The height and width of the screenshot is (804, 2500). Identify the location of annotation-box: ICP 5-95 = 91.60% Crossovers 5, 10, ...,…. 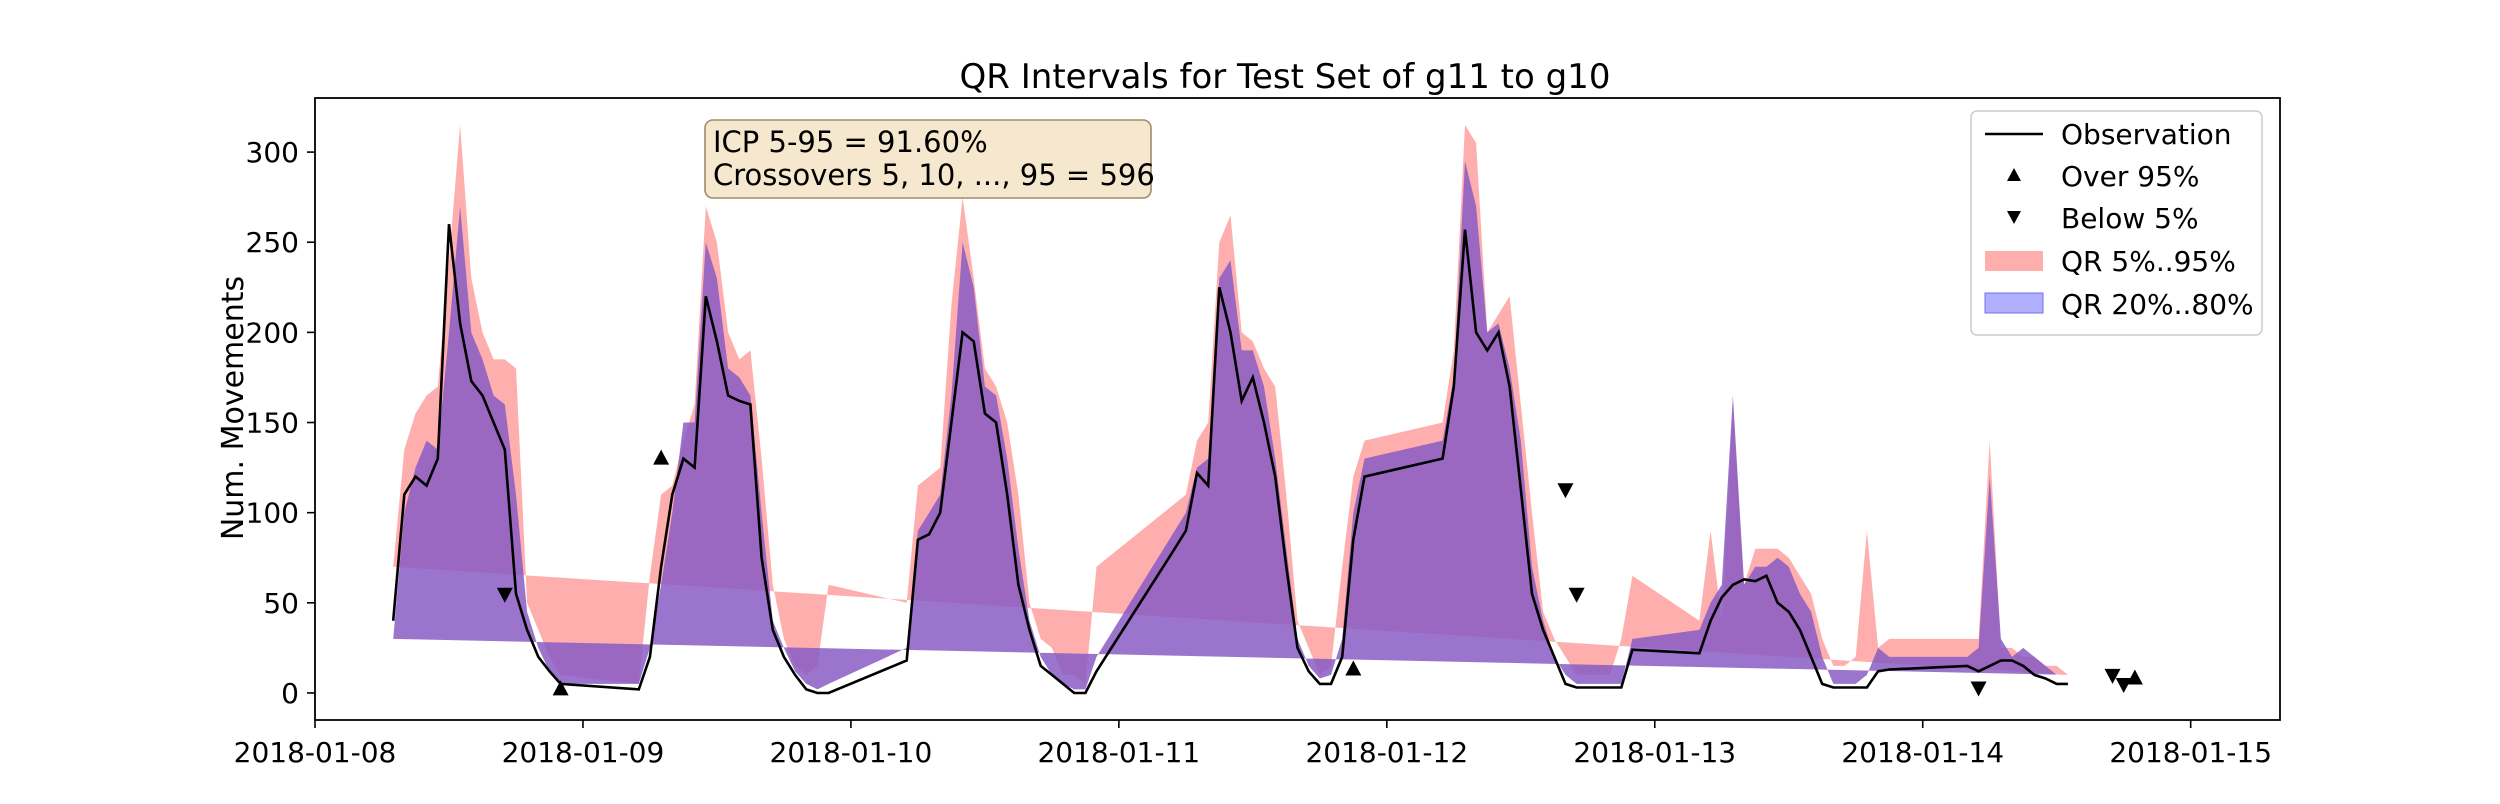
(929, 159).